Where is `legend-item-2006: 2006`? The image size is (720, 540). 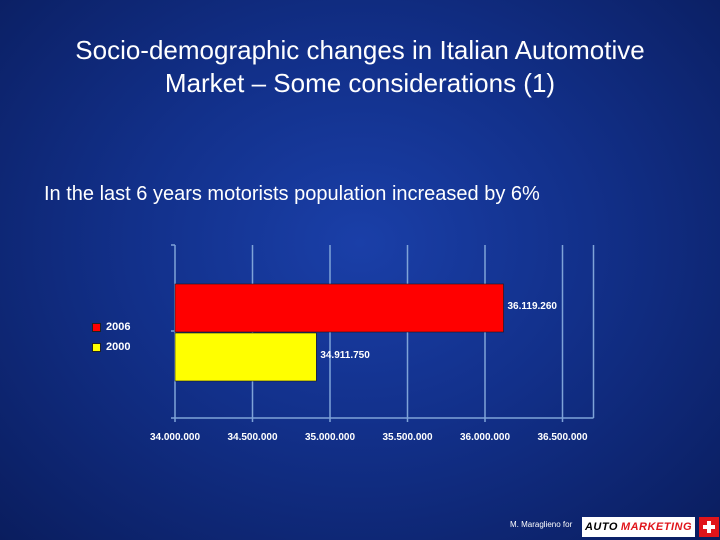
legend-item-2006: 2006 is located at coordinates (111, 327).